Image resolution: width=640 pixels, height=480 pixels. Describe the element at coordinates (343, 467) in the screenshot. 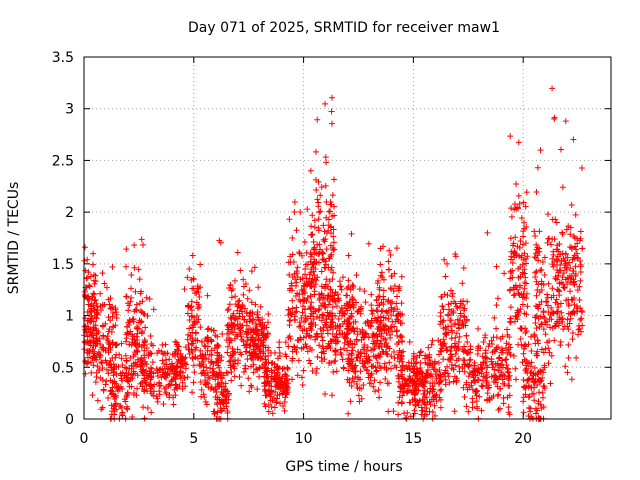

I see `x-axis-label: GPS time / hours` at that location.